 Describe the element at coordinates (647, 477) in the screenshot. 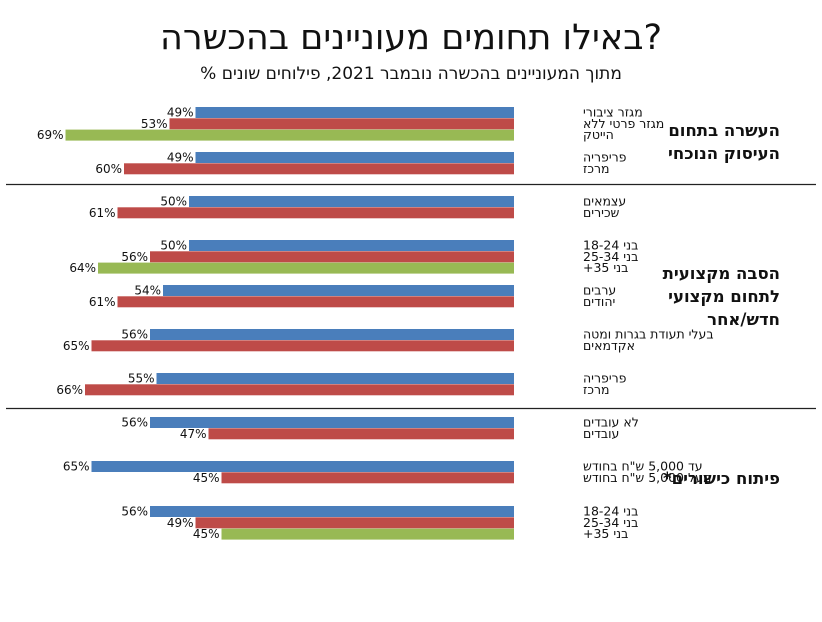

I see `category-label: מעל 5,000 ש"ח בחודש` at that location.